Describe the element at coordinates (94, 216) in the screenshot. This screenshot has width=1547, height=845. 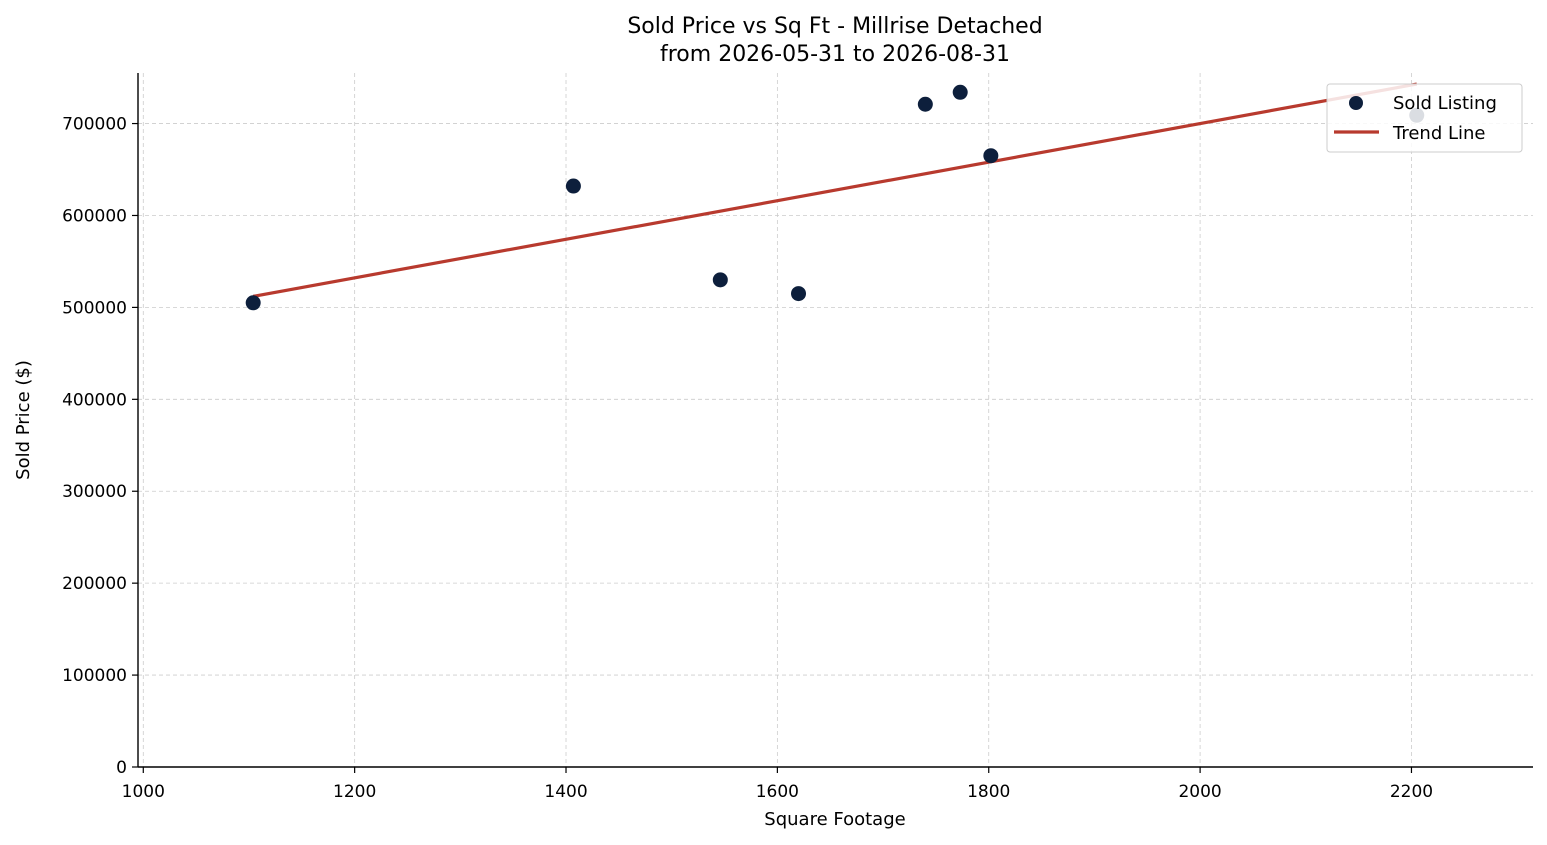
I see `y-tick-label: 600000` at that location.